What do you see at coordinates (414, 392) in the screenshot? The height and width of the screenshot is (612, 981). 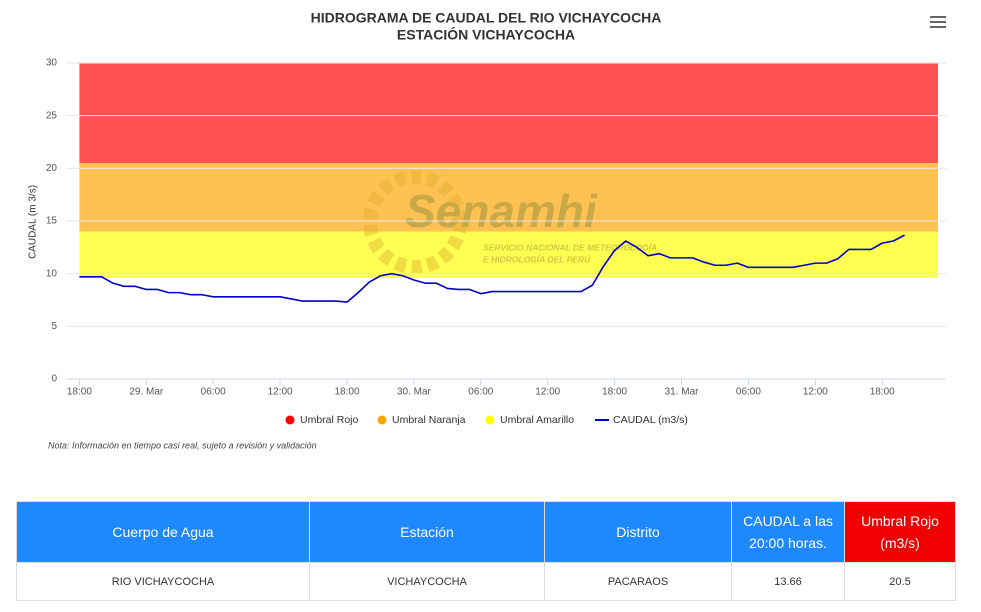 I see `x-tick-label: 30. Mar` at bounding box center [414, 392].